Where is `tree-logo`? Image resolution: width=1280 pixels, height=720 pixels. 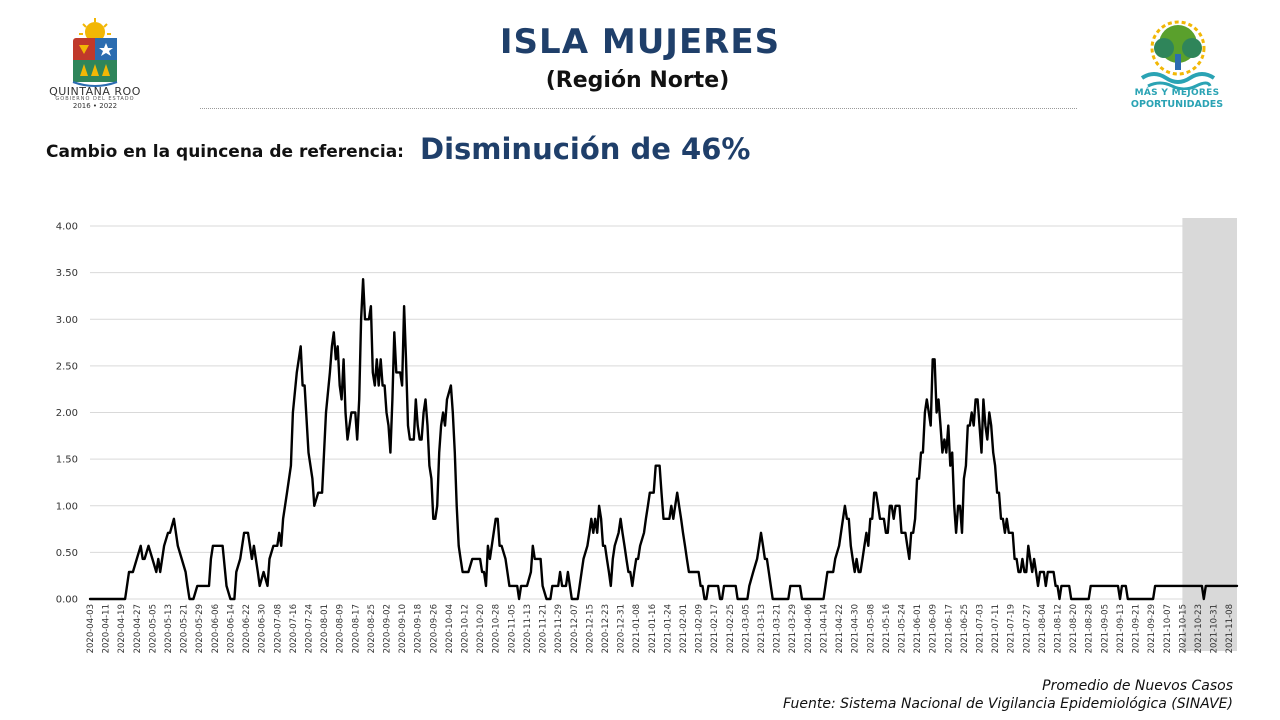 tree-logo is located at coordinates (1178, 55).